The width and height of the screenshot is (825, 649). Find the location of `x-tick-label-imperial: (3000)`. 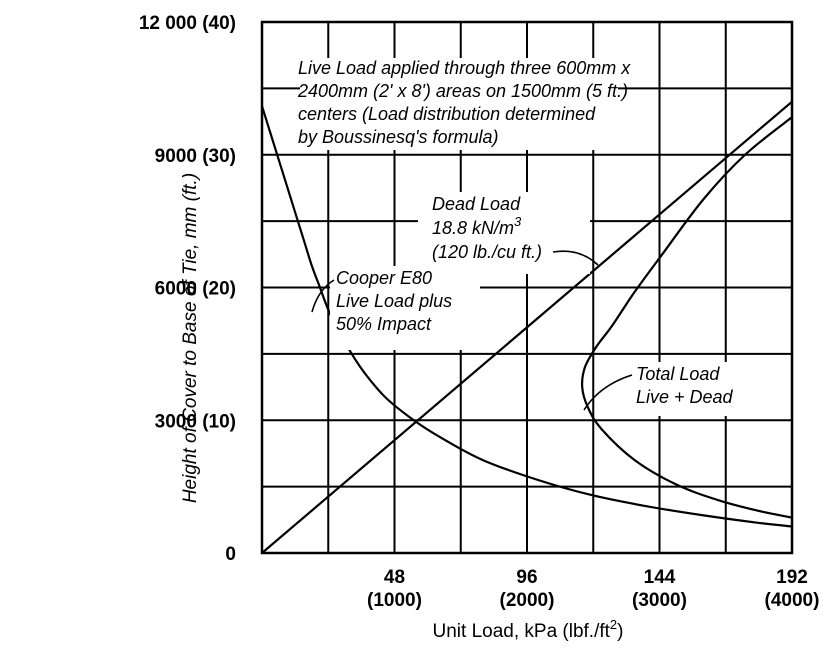

x-tick-label-imperial: (3000) is located at coordinates (659, 600).